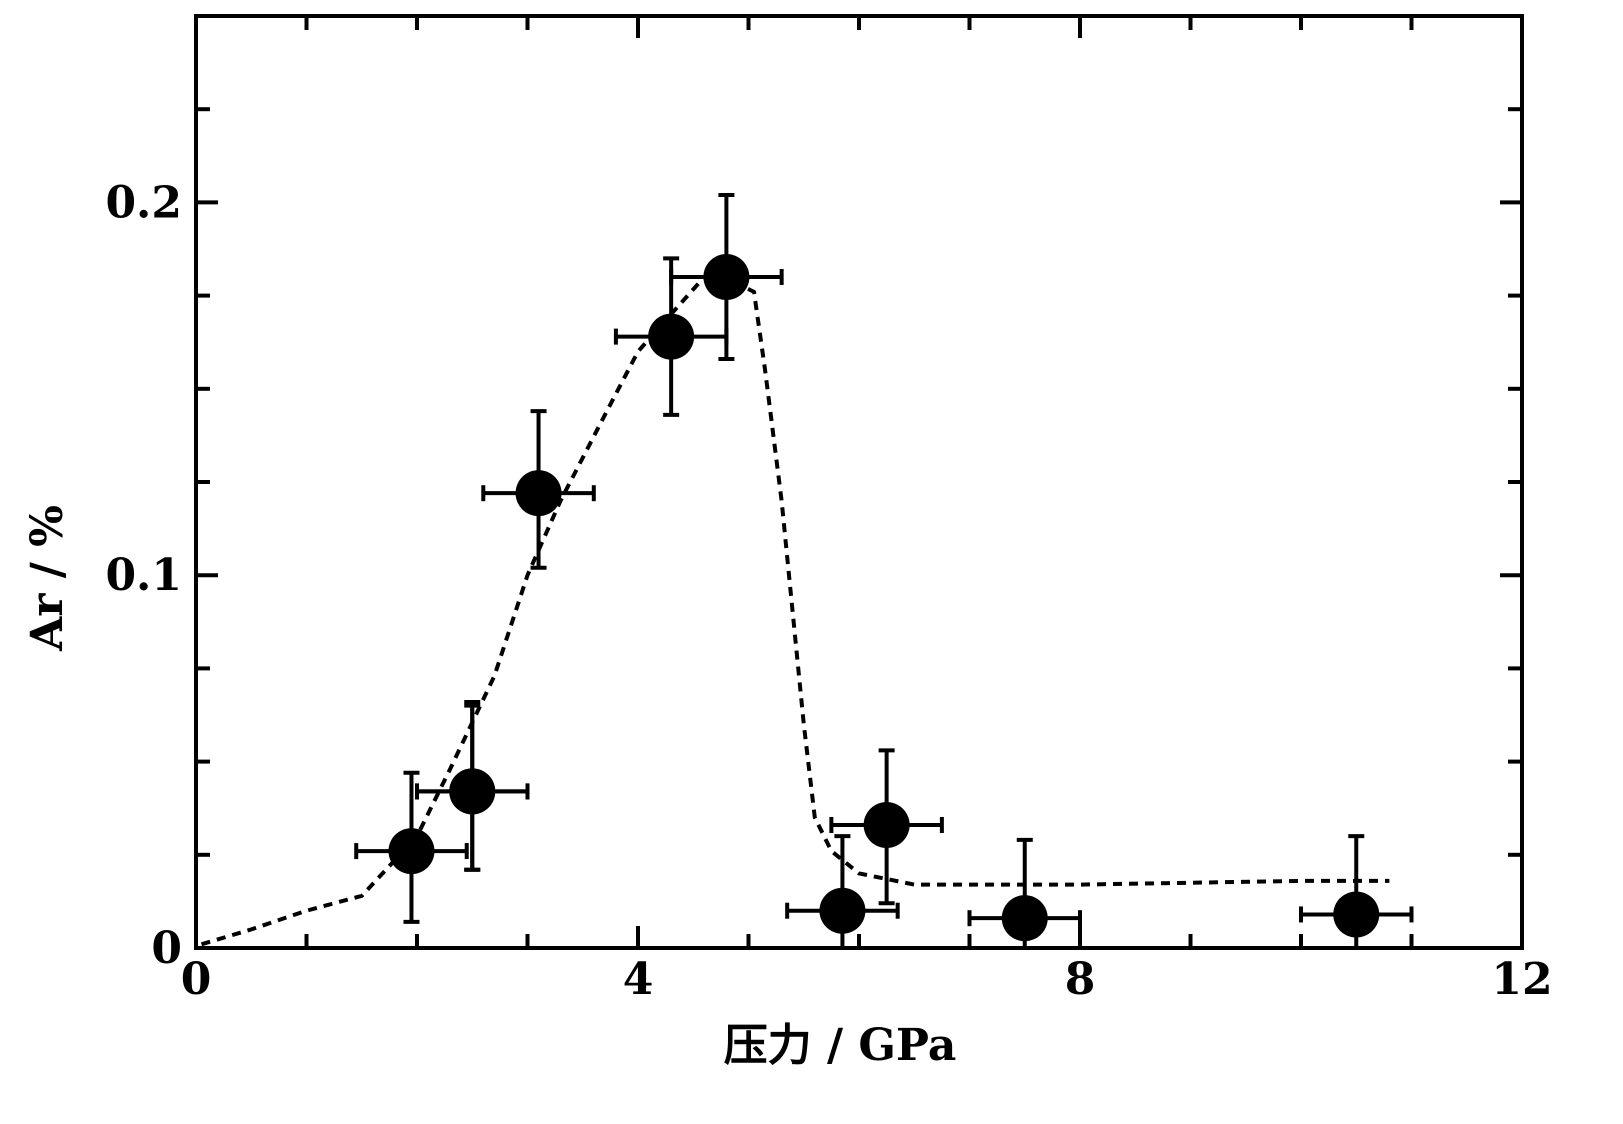 Image resolution: width=1623 pixels, height=1124 pixels. I want to click on y-tick-label: 0.2, so click(143, 202).